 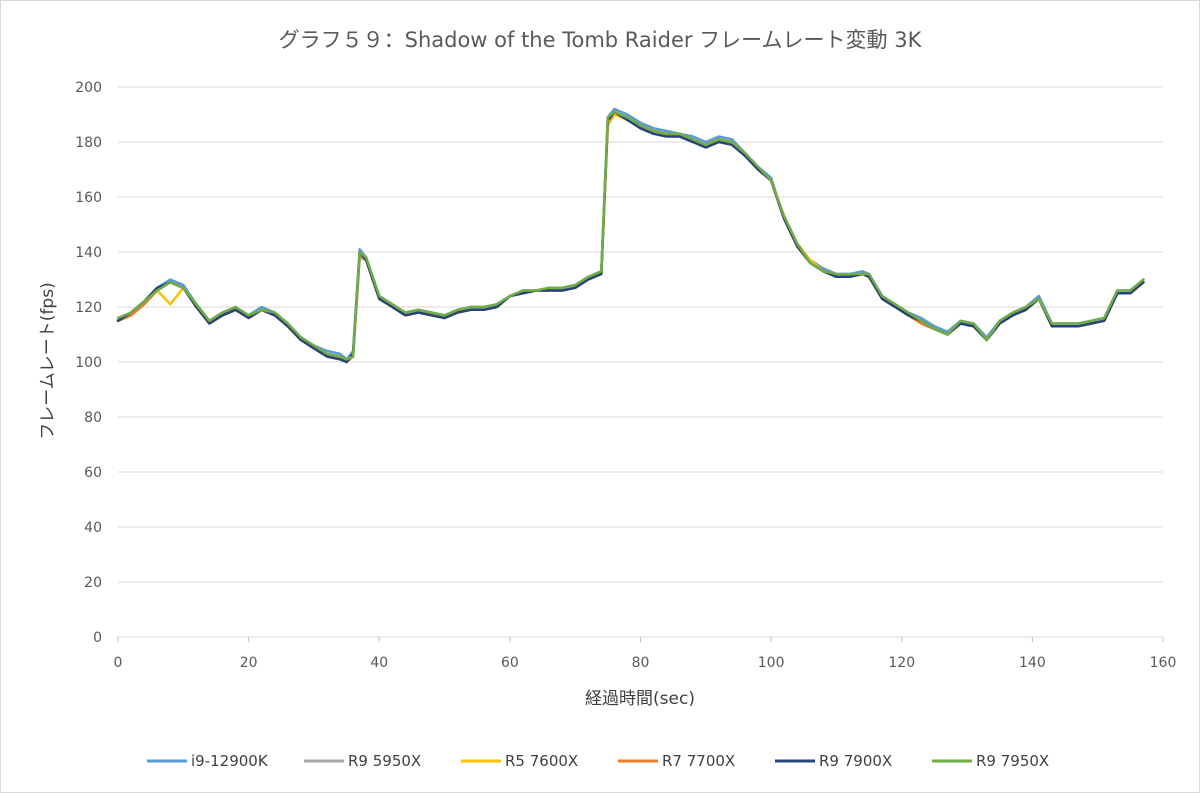 I want to click on legend-label: R5 7600X, so click(x=541, y=761).